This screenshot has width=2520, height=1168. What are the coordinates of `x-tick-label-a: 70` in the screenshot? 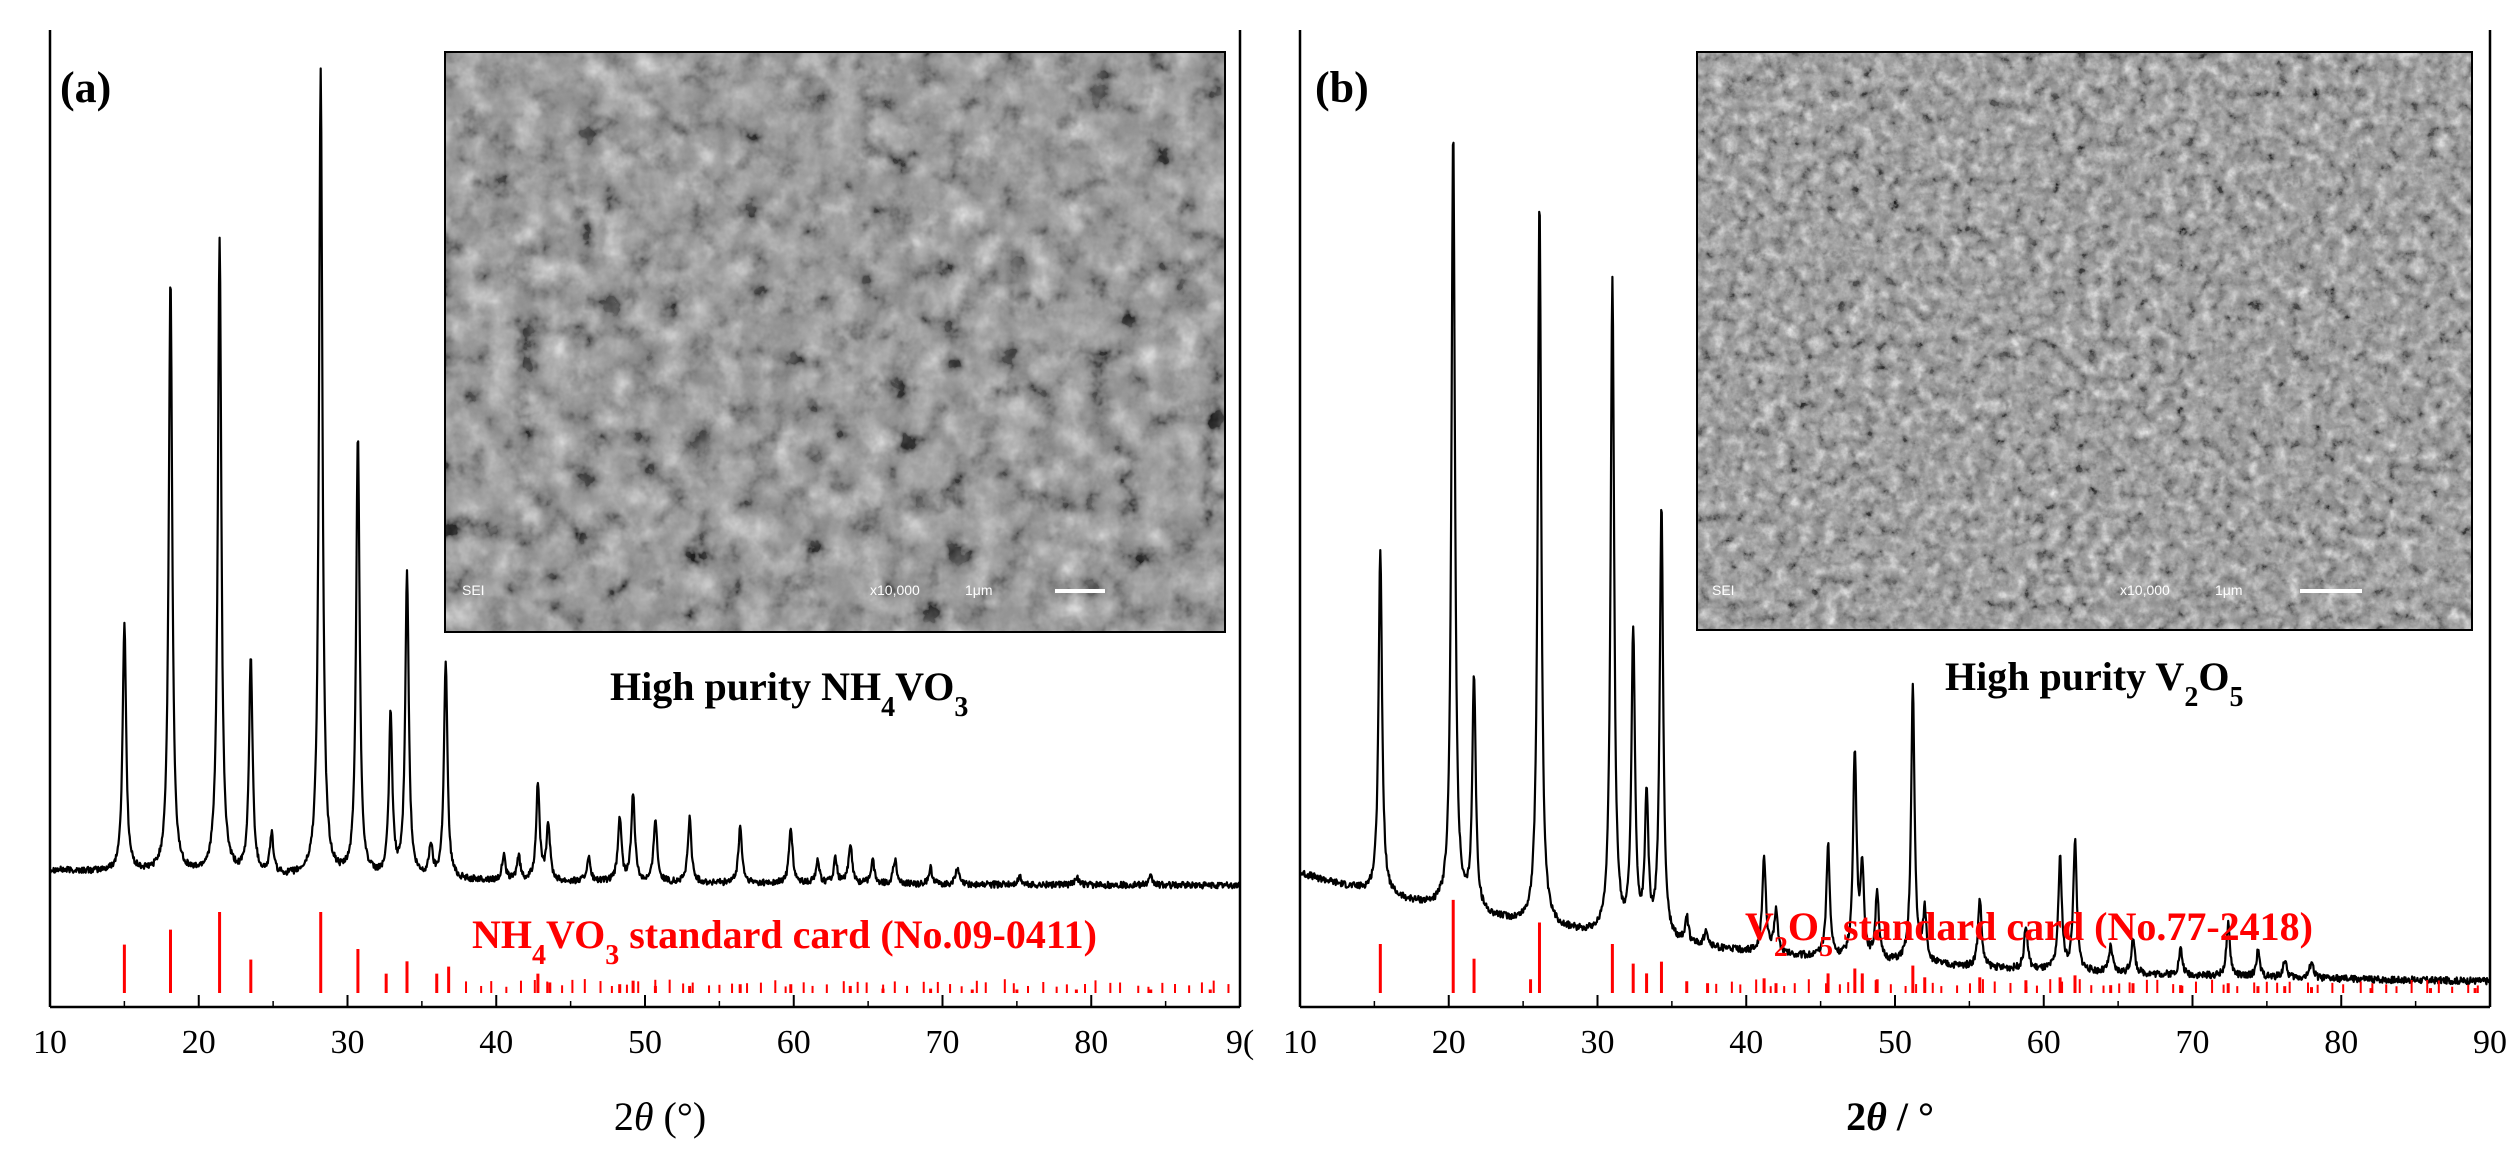 It's located at (943, 1042).